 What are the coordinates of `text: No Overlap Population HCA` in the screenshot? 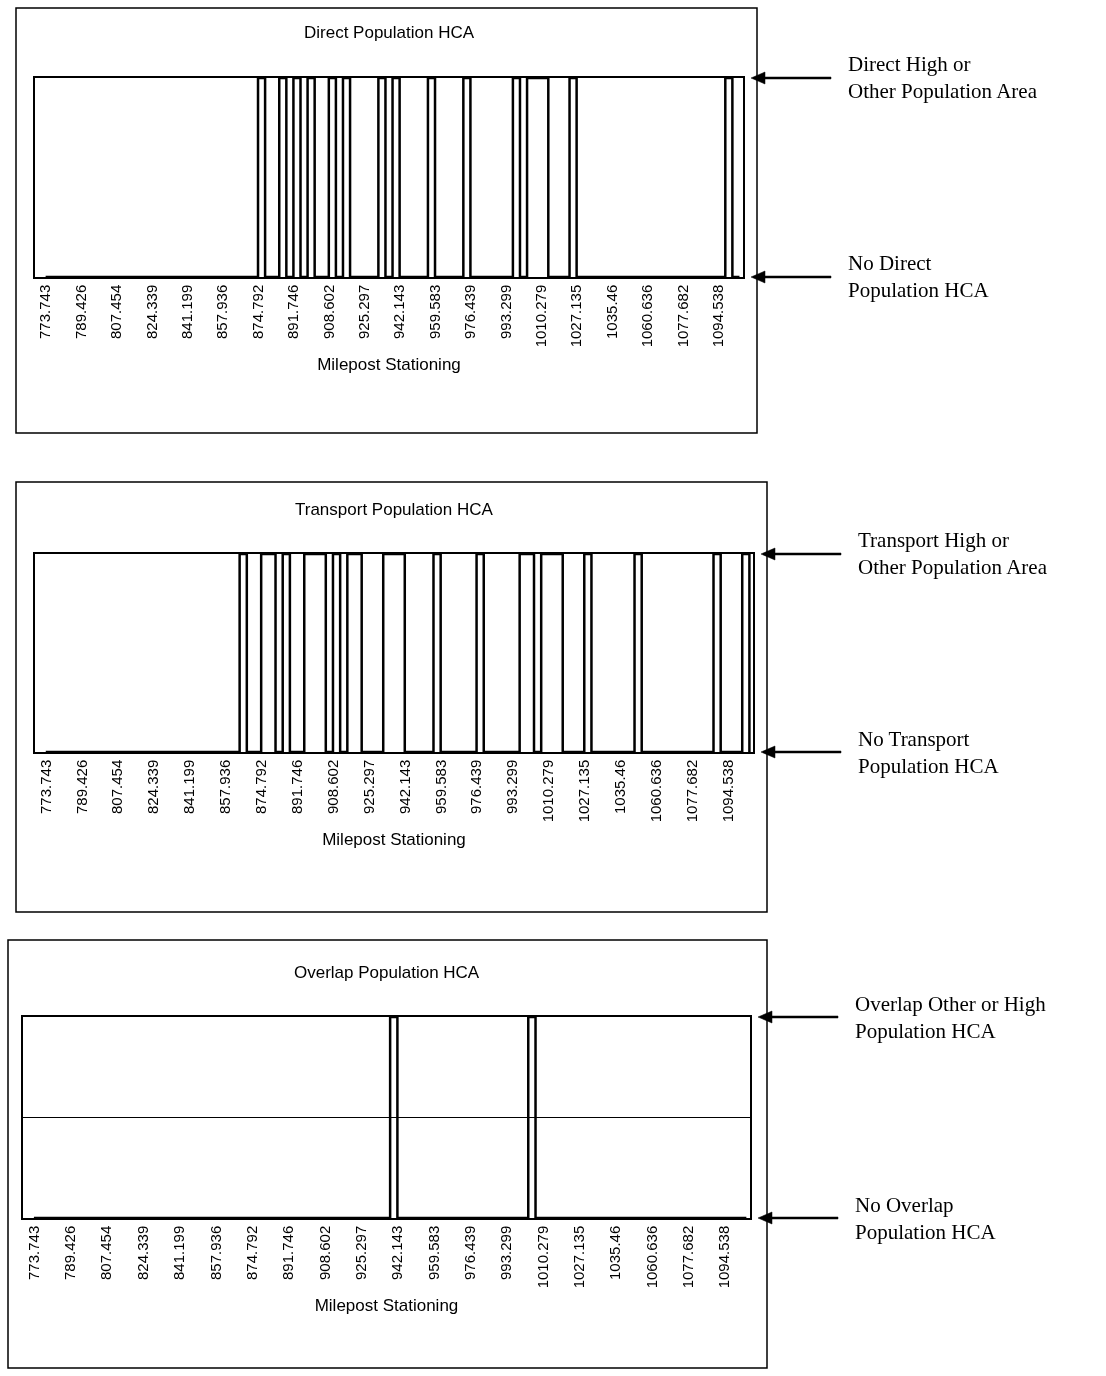 It's located at (926, 1219).